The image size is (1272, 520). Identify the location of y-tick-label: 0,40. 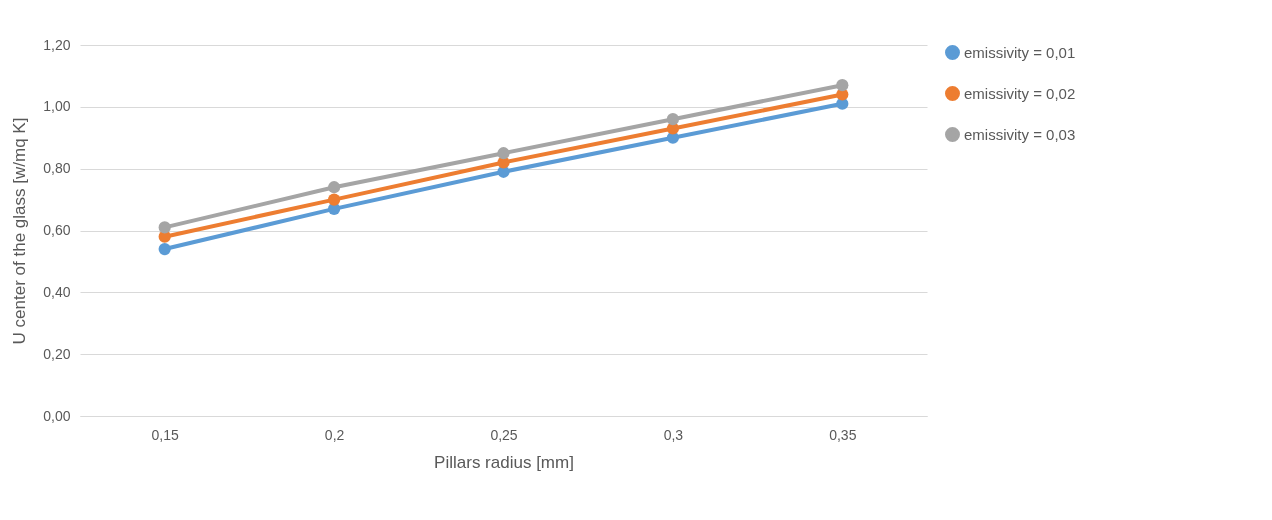
(57, 291).